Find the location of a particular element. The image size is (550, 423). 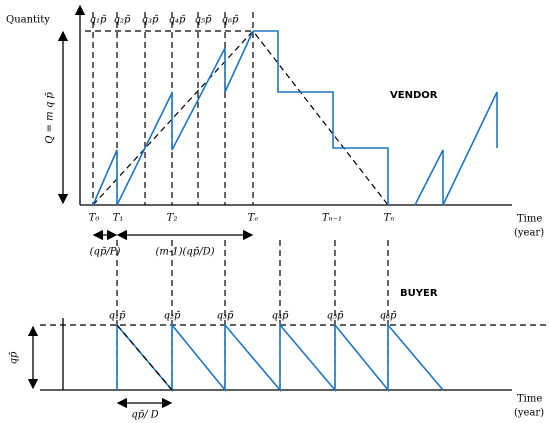

interval-label: (qp̄/P) is located at coordinates (105, 252).